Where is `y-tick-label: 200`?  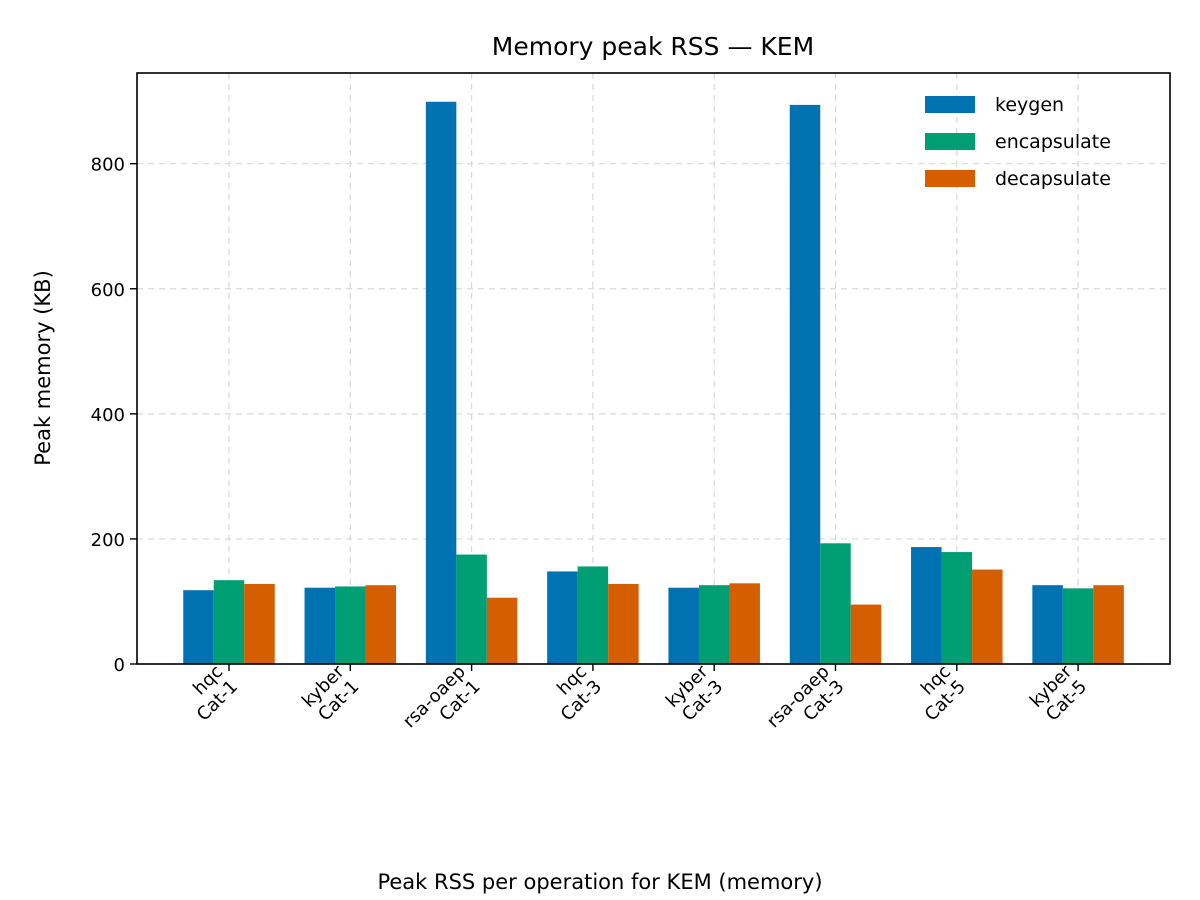 y-tick-label: 200 is located at coordinates (108, 540).